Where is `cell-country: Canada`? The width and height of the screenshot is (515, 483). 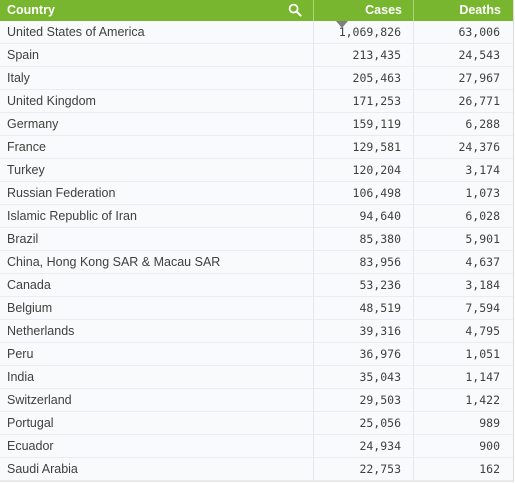
cell-country: Canada is located at coordinates (157, 285).